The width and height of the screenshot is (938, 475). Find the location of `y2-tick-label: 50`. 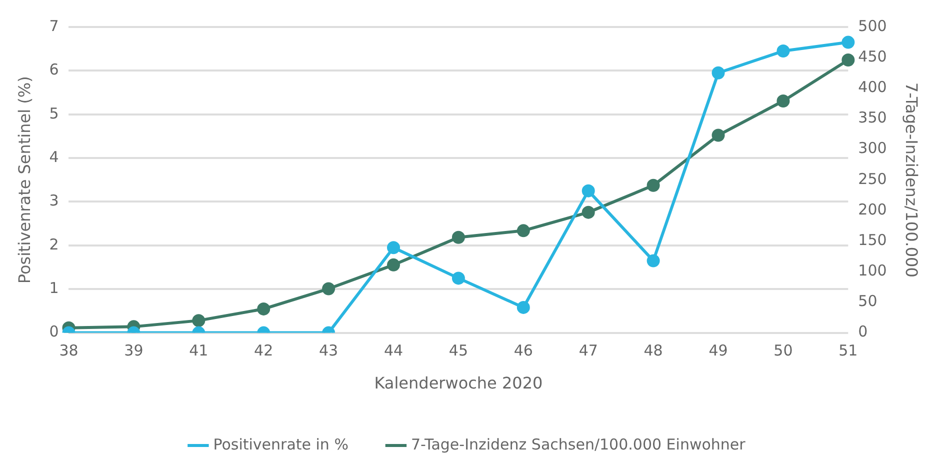

y2-tick-label: 50 is located at coordinates (868, 301).